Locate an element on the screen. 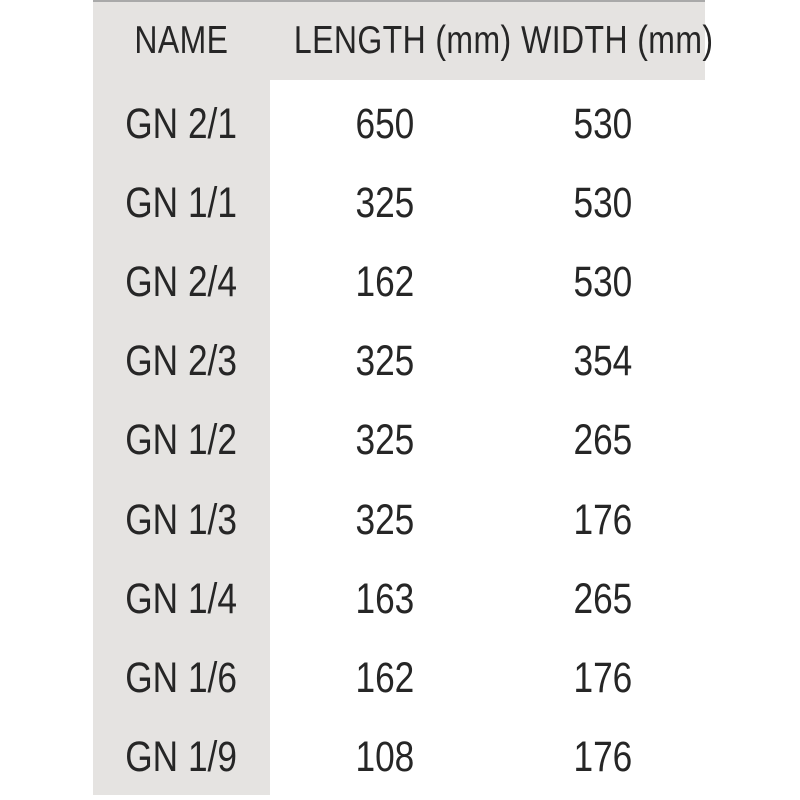 The height and width of the screenshot is (800, 800). table-row: GN 1/3 325 176 is located at coordinates (399, 520).